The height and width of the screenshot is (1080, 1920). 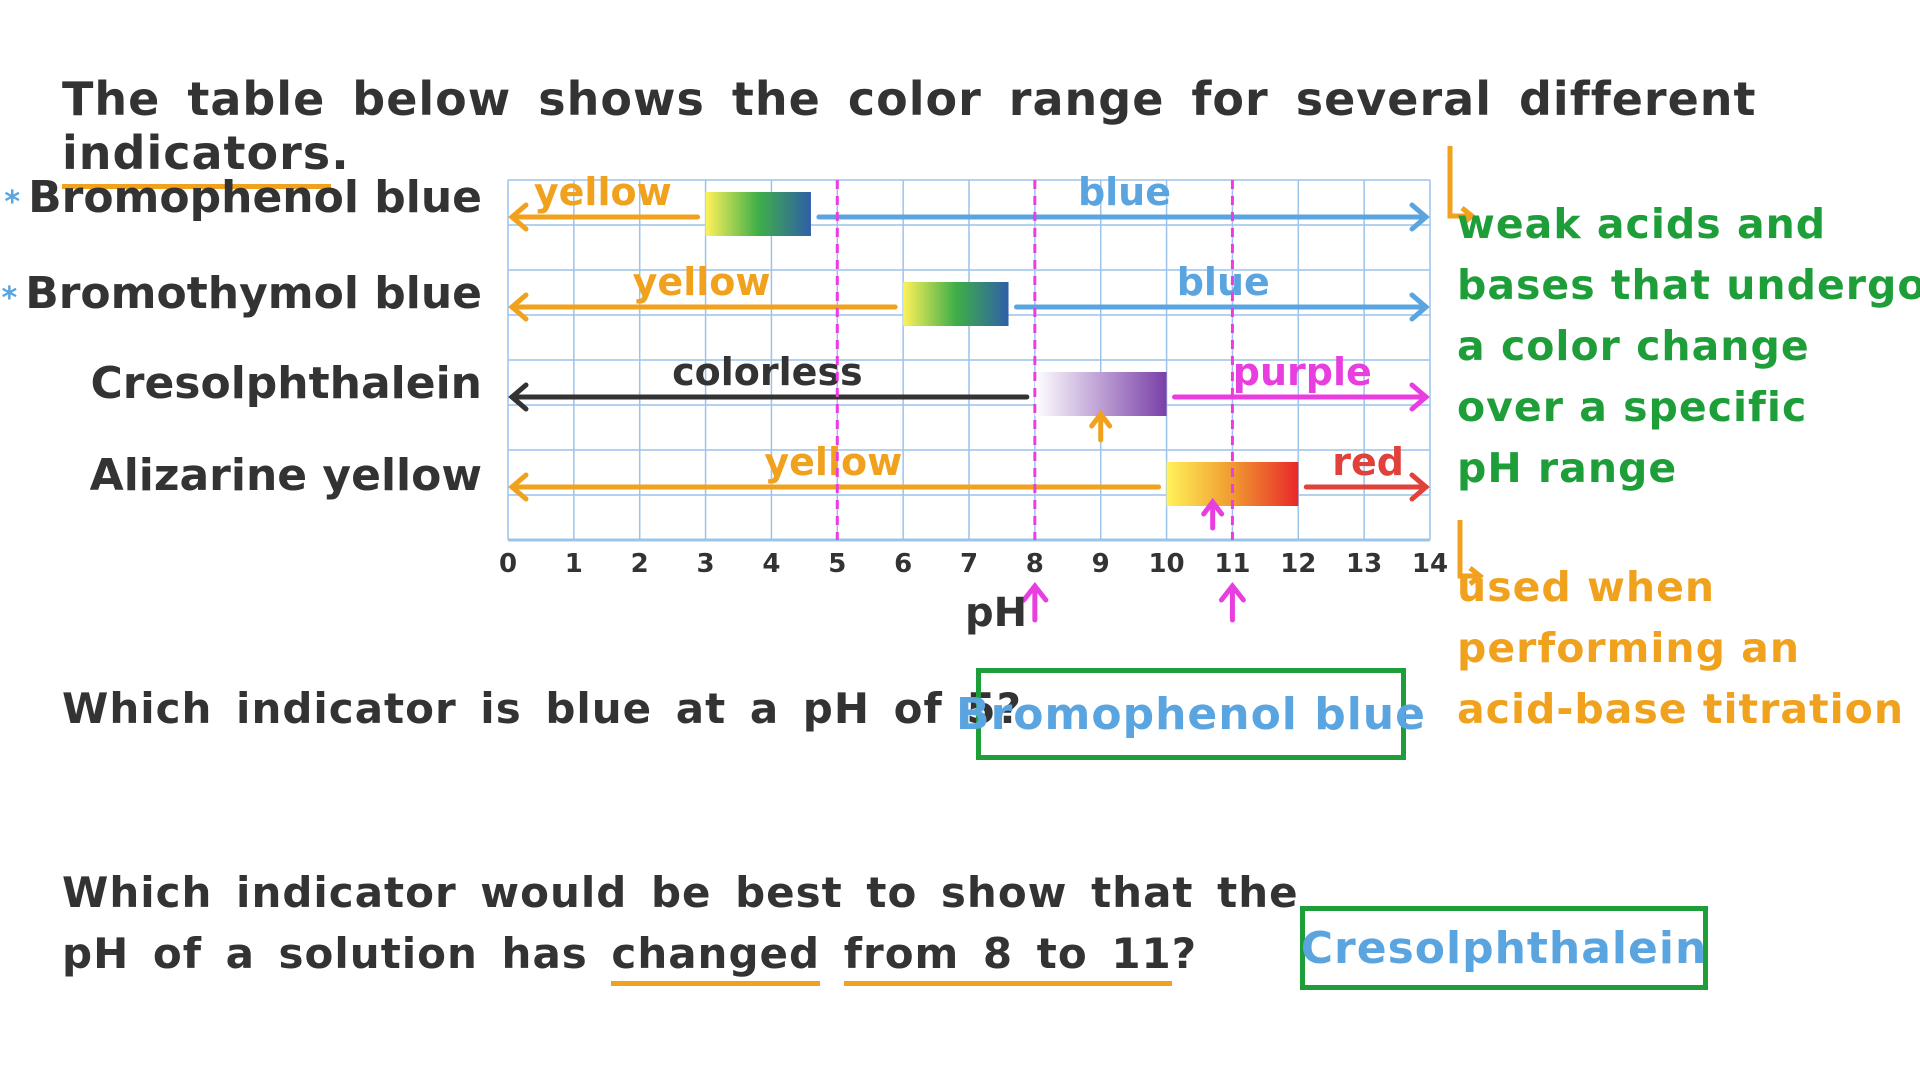 I want to click on tick-label: 7, so click(x=969, y=564).